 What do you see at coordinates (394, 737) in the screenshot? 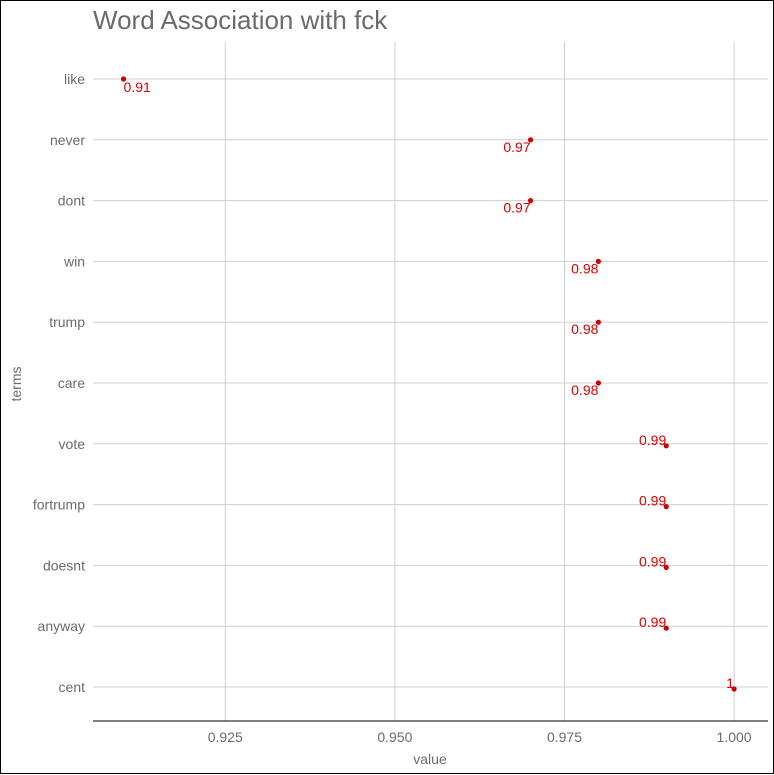
I see `x-tick-label: 0.950` at bounding box center [394, 737].